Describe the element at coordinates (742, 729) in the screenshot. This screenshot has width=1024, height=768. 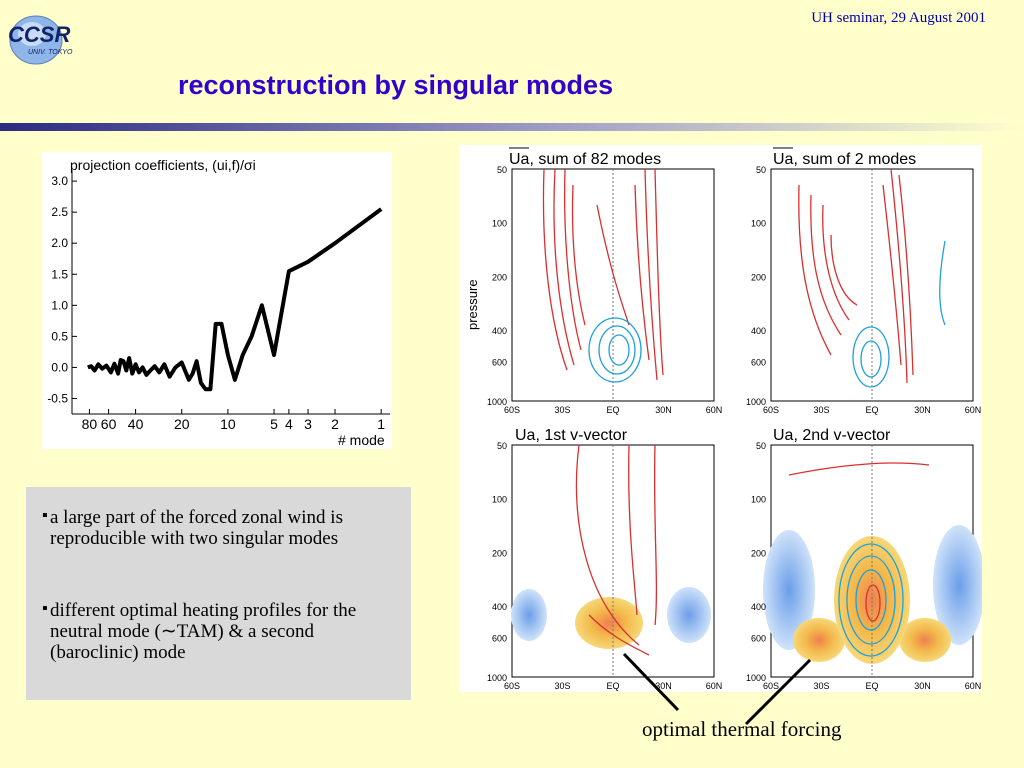
I see `forcing-label: optimal thermal forcing` at that location.